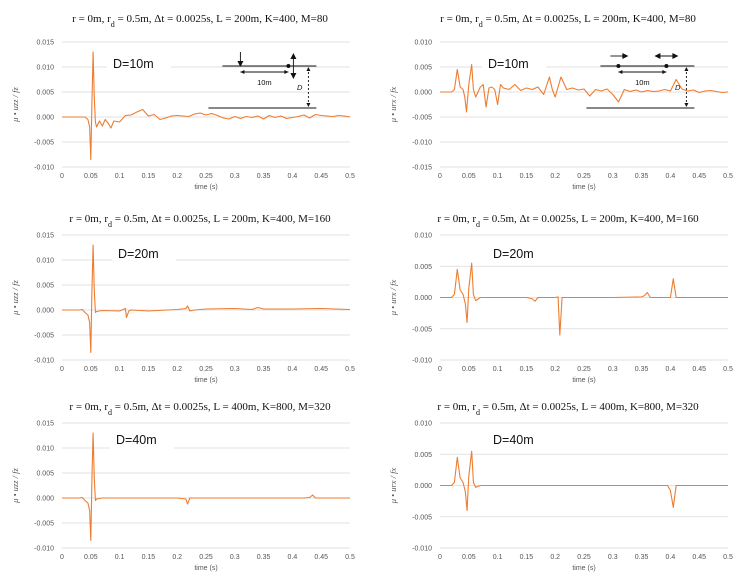 Image resolution: width=750 pixels, height=586 pixels. Describe the element at coordinates (136, 440) in the screenshot. I see `panel-label: D=40m` at that location.